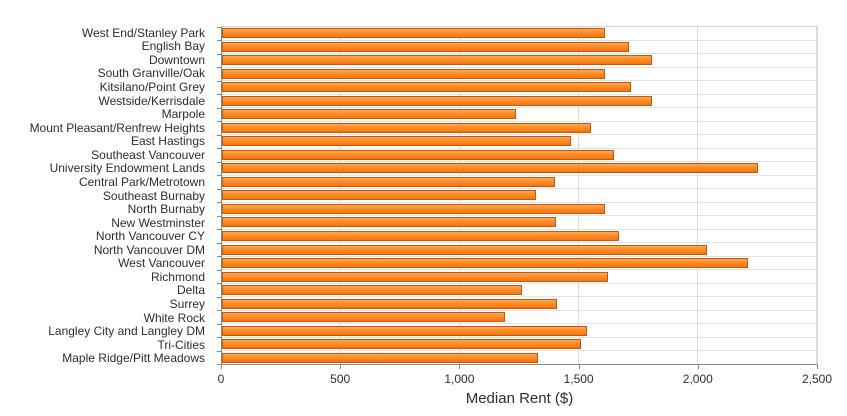 This screenshot has height=416, width=847. I want to click on x-tick-label: 2,000, so click(697, 379).